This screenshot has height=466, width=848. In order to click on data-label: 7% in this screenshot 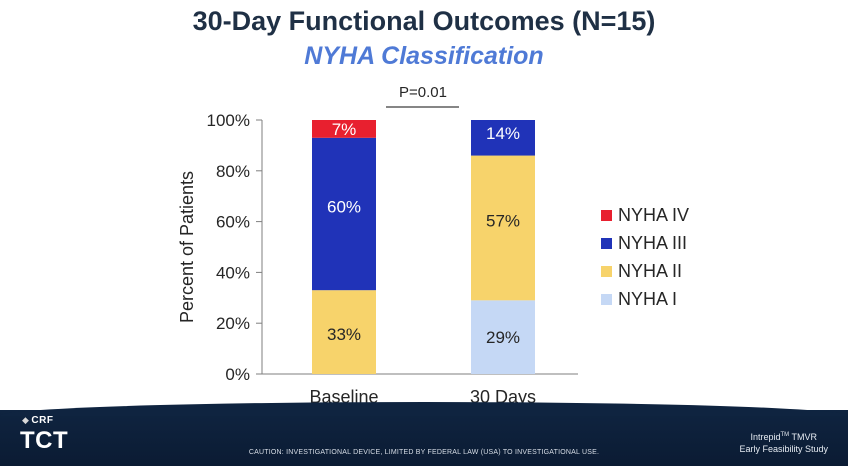, I will do `click(344, 129)`.